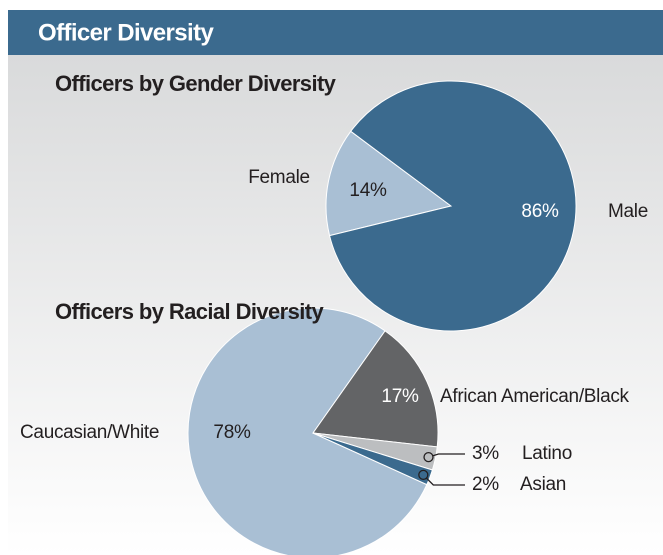  Describe the element at coordinates (628, 211) in the screenshot. I see `category-label: Male` at that location.